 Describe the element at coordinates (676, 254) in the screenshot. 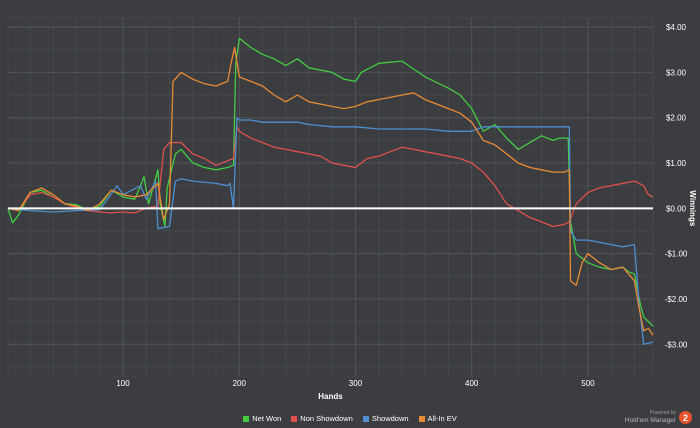

I see `y-tick-label: -$1.00` at that location.